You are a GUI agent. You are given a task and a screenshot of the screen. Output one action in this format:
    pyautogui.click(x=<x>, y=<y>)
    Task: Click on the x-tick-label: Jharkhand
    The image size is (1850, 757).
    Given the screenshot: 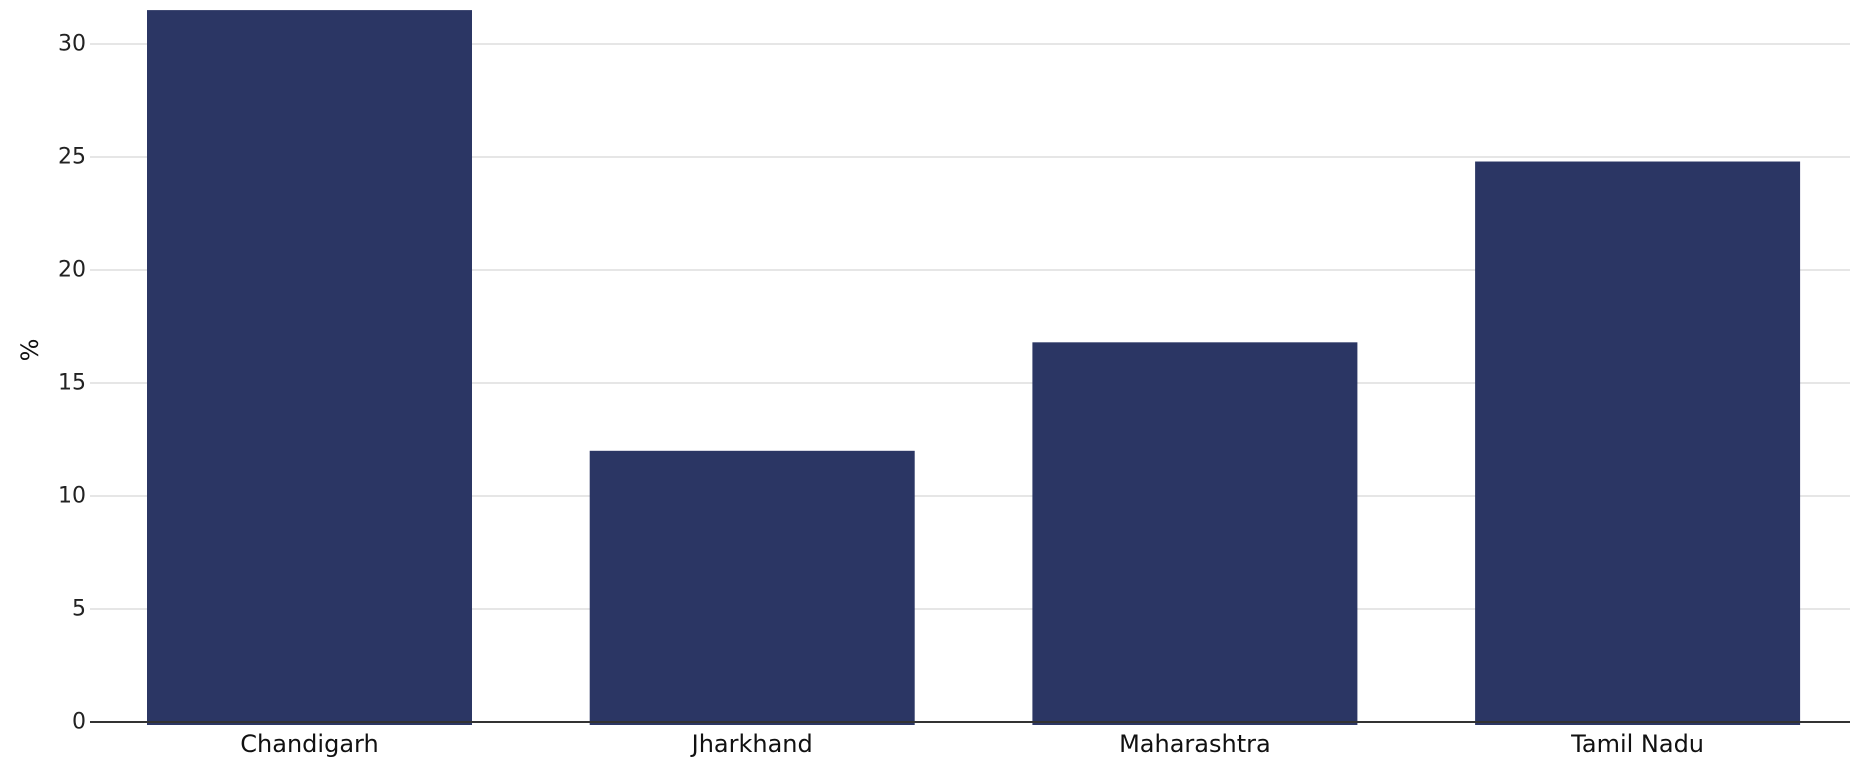 What is the action you would take?
    pyautogui.click(x=751, y=743)
    